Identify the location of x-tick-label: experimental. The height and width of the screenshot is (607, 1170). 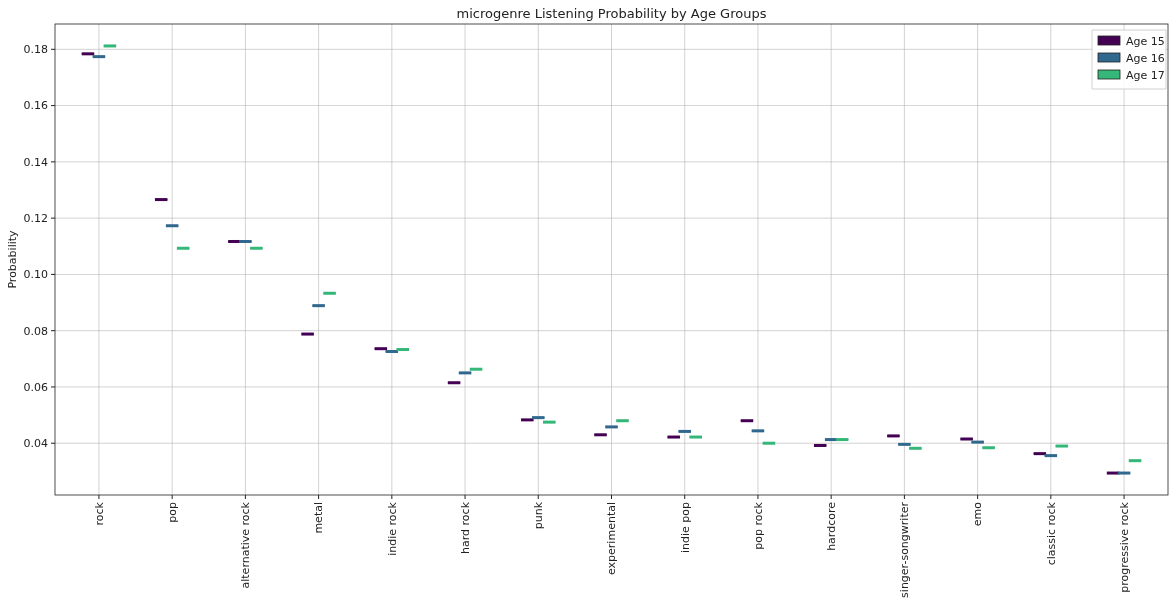
(612, 538).